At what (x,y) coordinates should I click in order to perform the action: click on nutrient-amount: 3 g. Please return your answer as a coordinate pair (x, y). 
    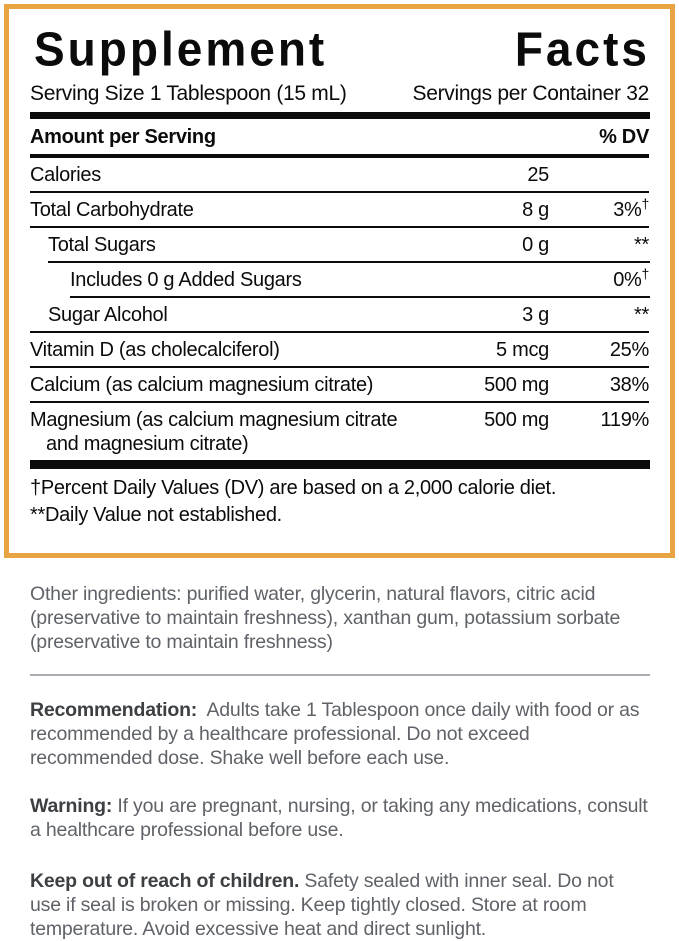
    Looking at the image, I should click on (535, 315).